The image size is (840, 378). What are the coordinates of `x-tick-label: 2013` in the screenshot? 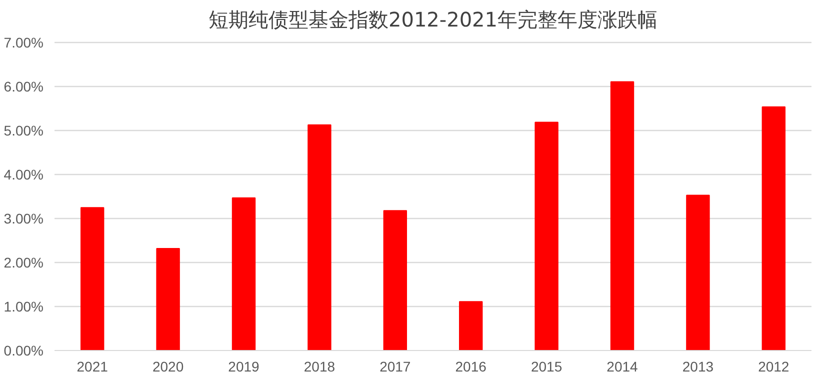 It's located at (698, 366).